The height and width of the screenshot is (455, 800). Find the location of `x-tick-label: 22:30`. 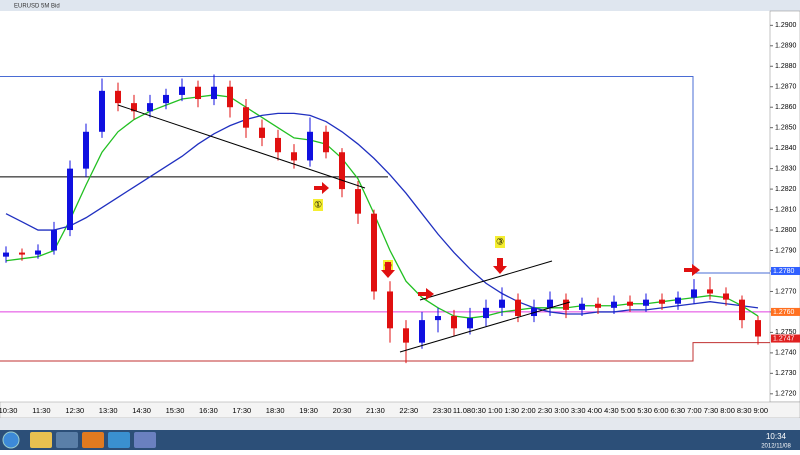

x-tick-label: 22:30 is located at coordinates (408, 410).